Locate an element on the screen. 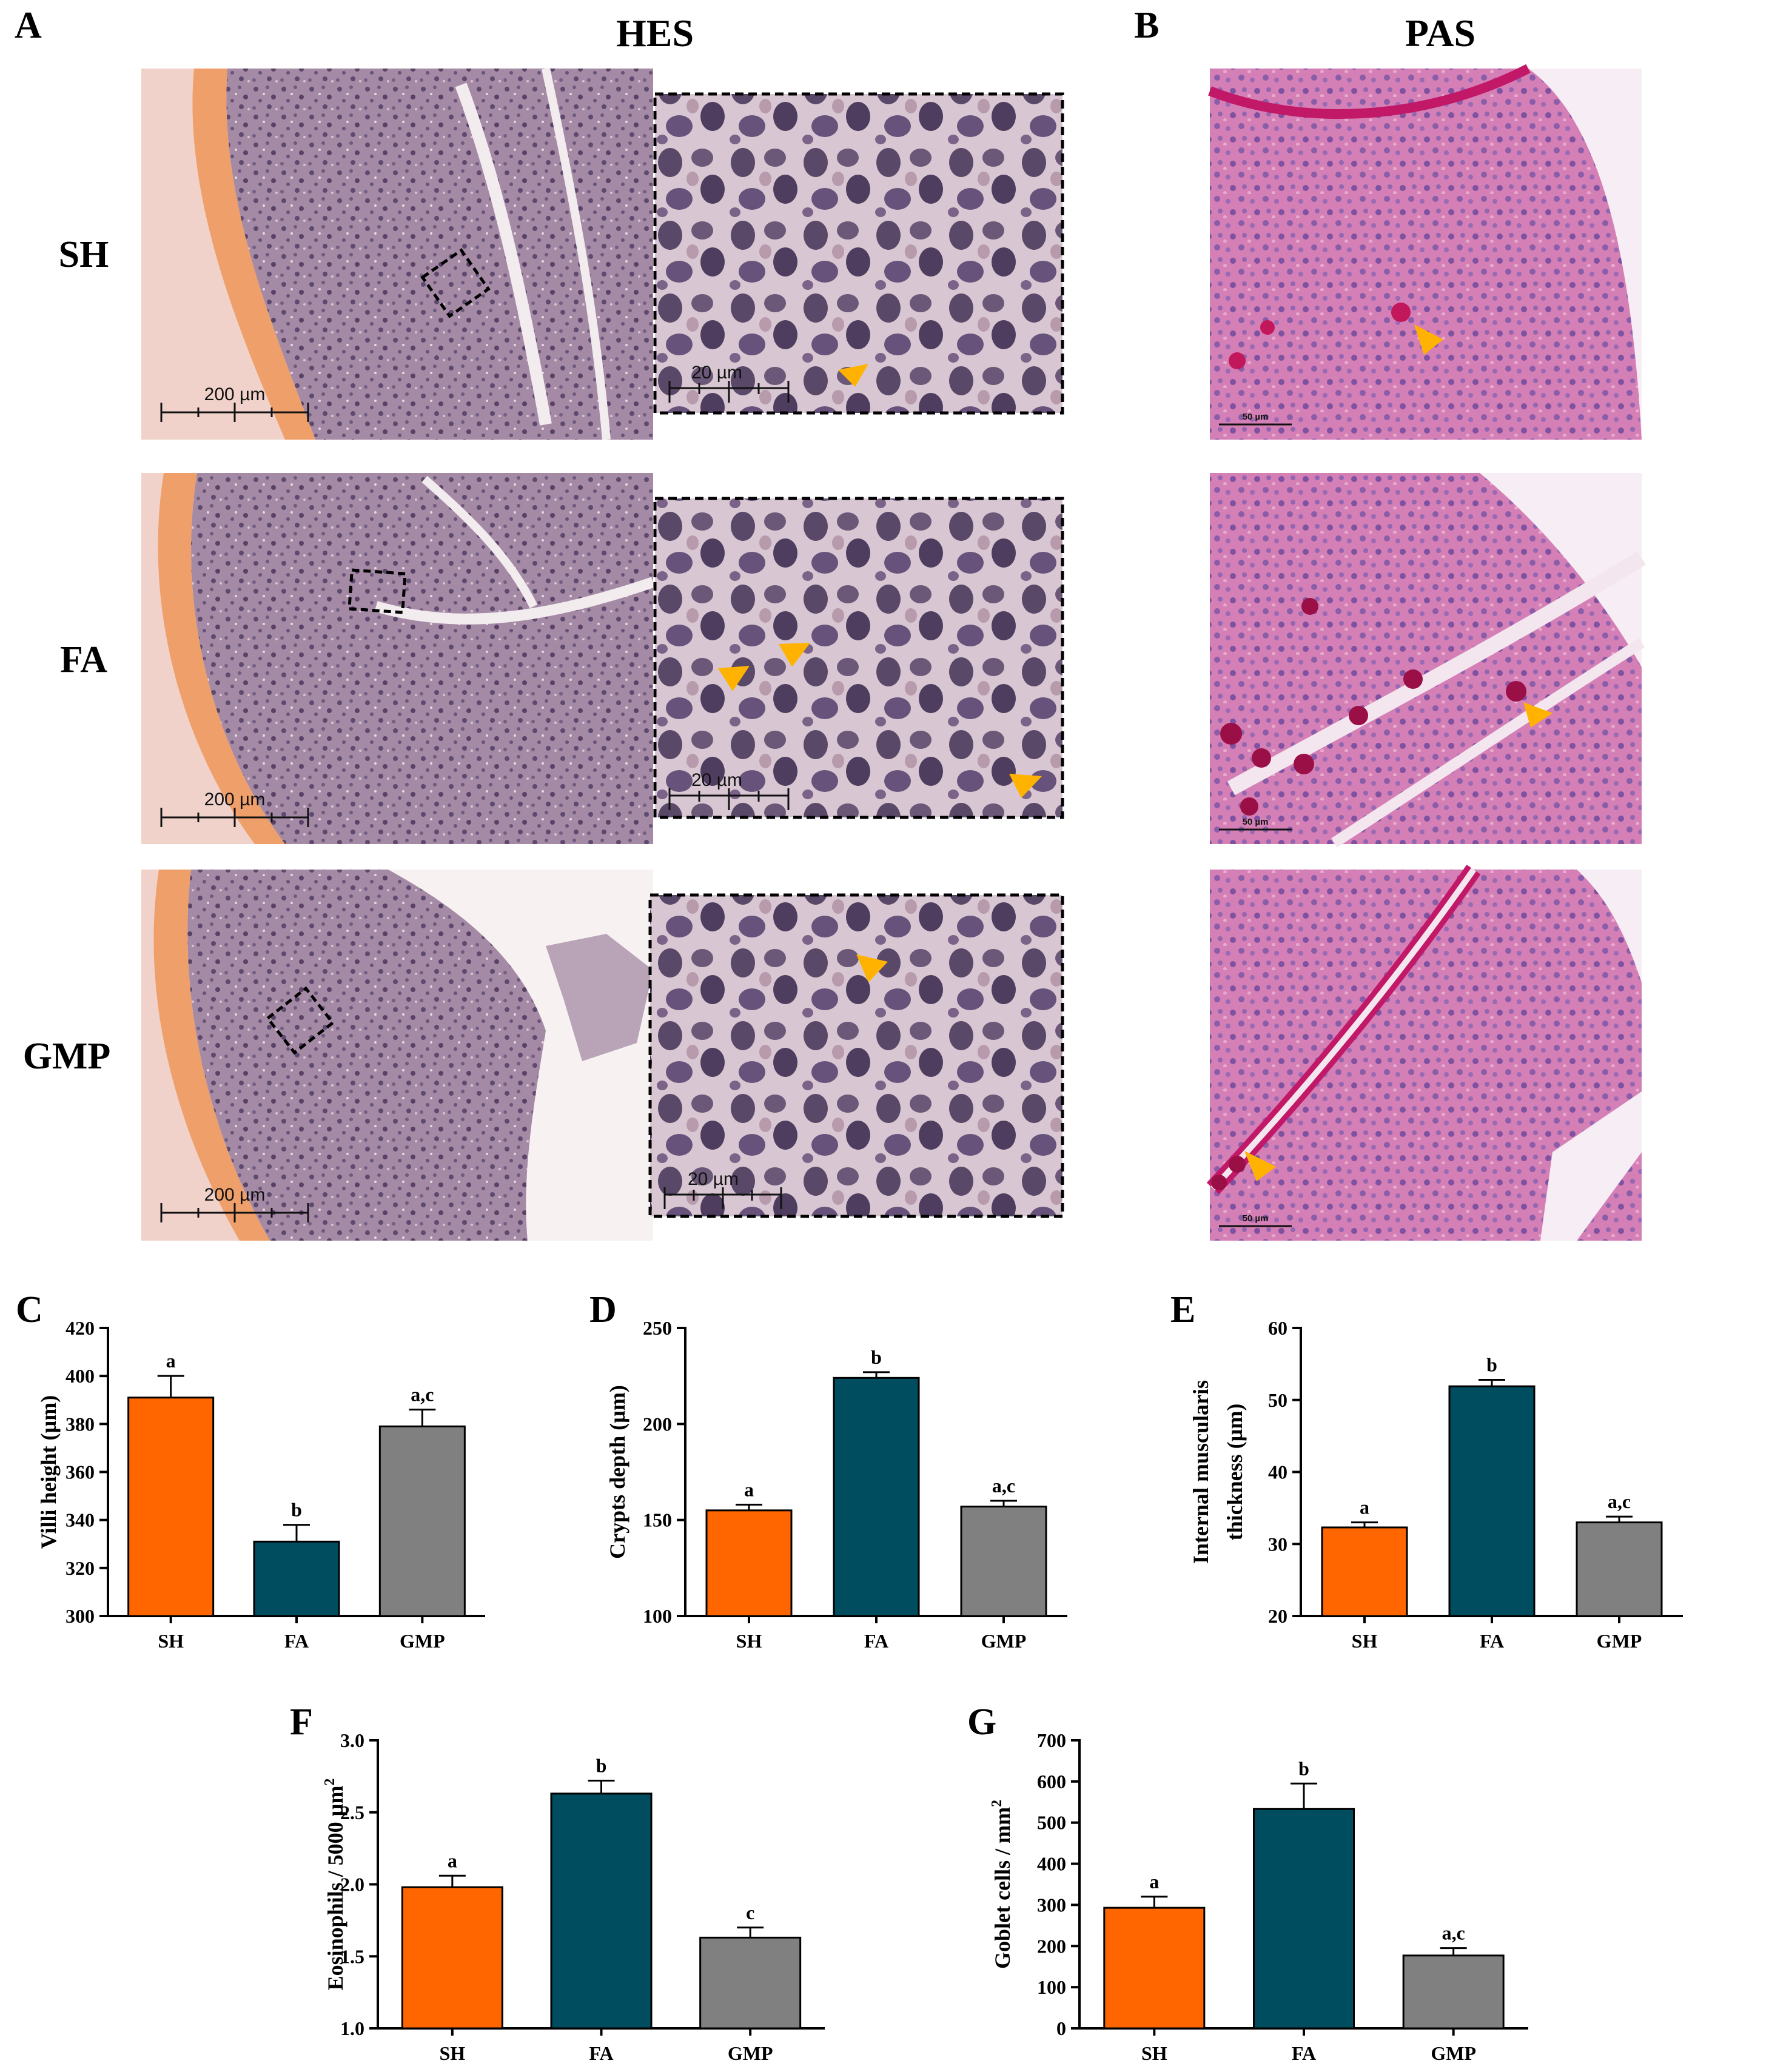 This screenshot has height=2072, width=1769. y-tick-label: 30 is located at coordinates (1277, 1544).